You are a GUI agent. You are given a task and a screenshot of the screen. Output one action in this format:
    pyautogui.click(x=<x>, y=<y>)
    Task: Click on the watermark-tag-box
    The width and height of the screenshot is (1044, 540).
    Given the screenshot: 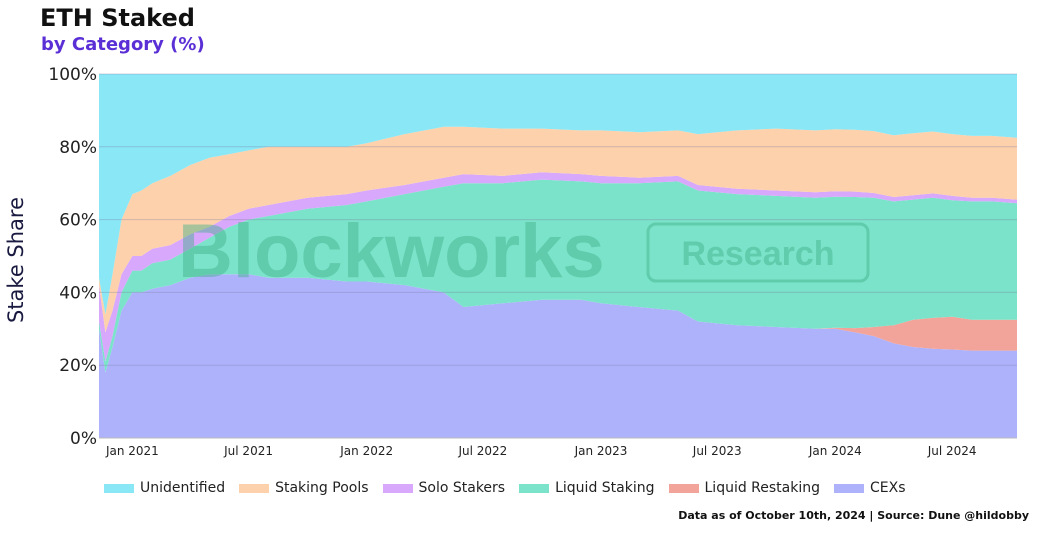 What is the action you would take?
    pyautogui.click(x=758, y=252)
    